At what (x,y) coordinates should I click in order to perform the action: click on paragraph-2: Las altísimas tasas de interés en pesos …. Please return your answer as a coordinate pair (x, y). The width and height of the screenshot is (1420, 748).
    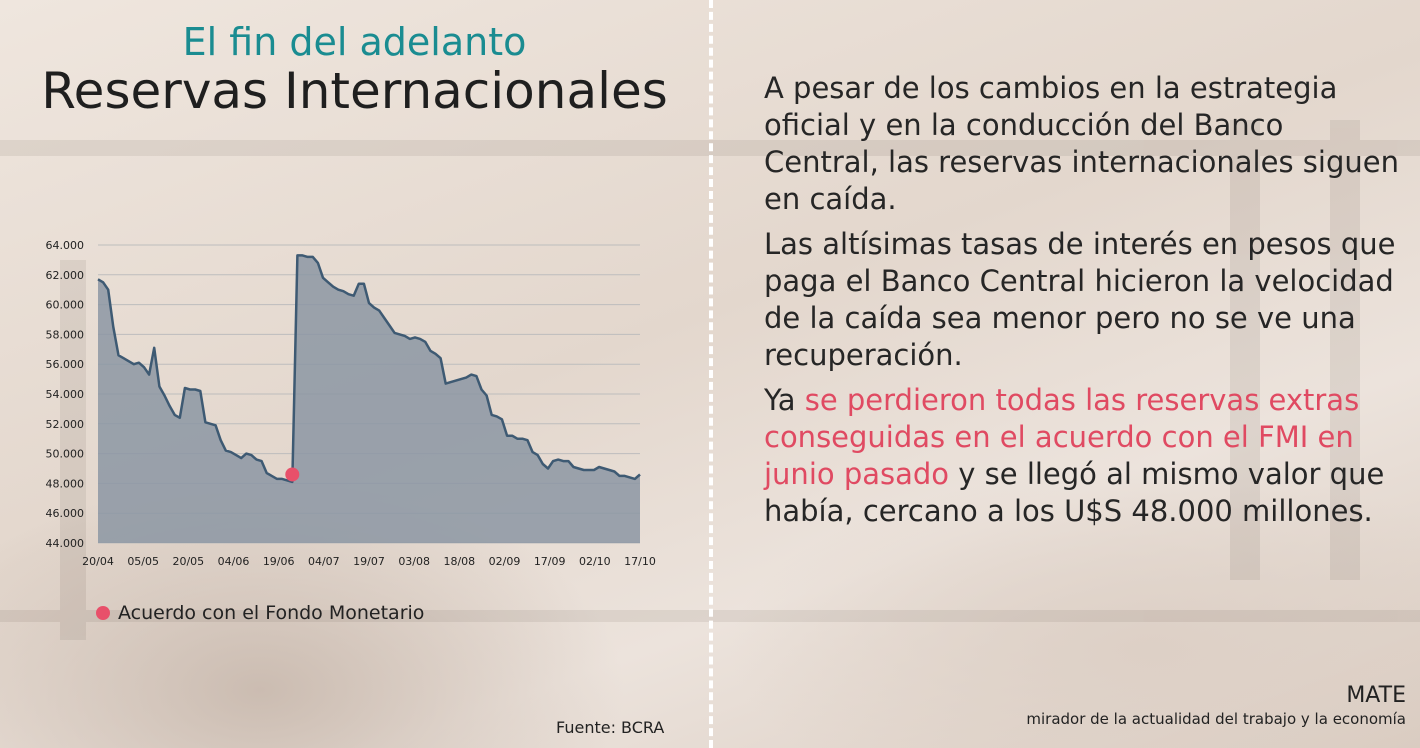
    Looking at the image, I should click on (1080, 299).